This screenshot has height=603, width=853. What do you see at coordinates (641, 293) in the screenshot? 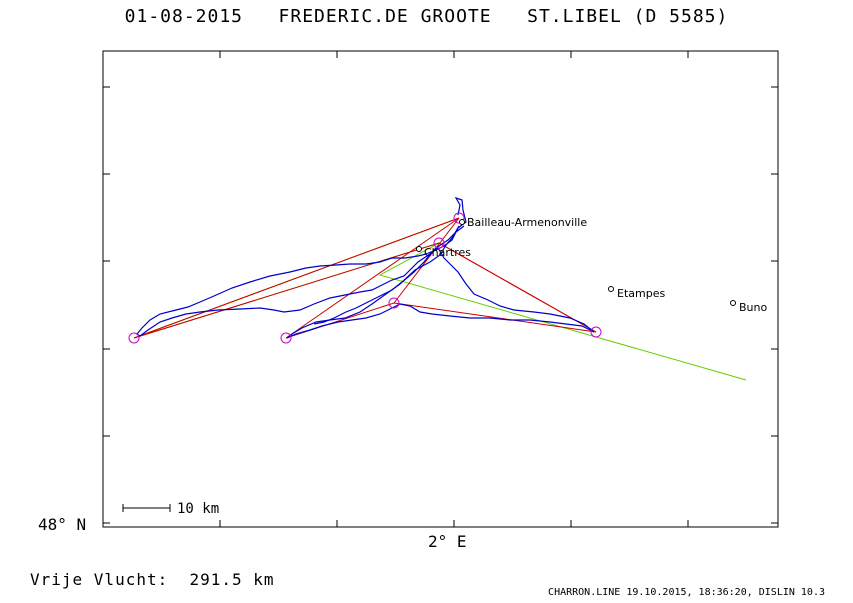
I see `place-label: Etampes` at bounding box center [641, 293].